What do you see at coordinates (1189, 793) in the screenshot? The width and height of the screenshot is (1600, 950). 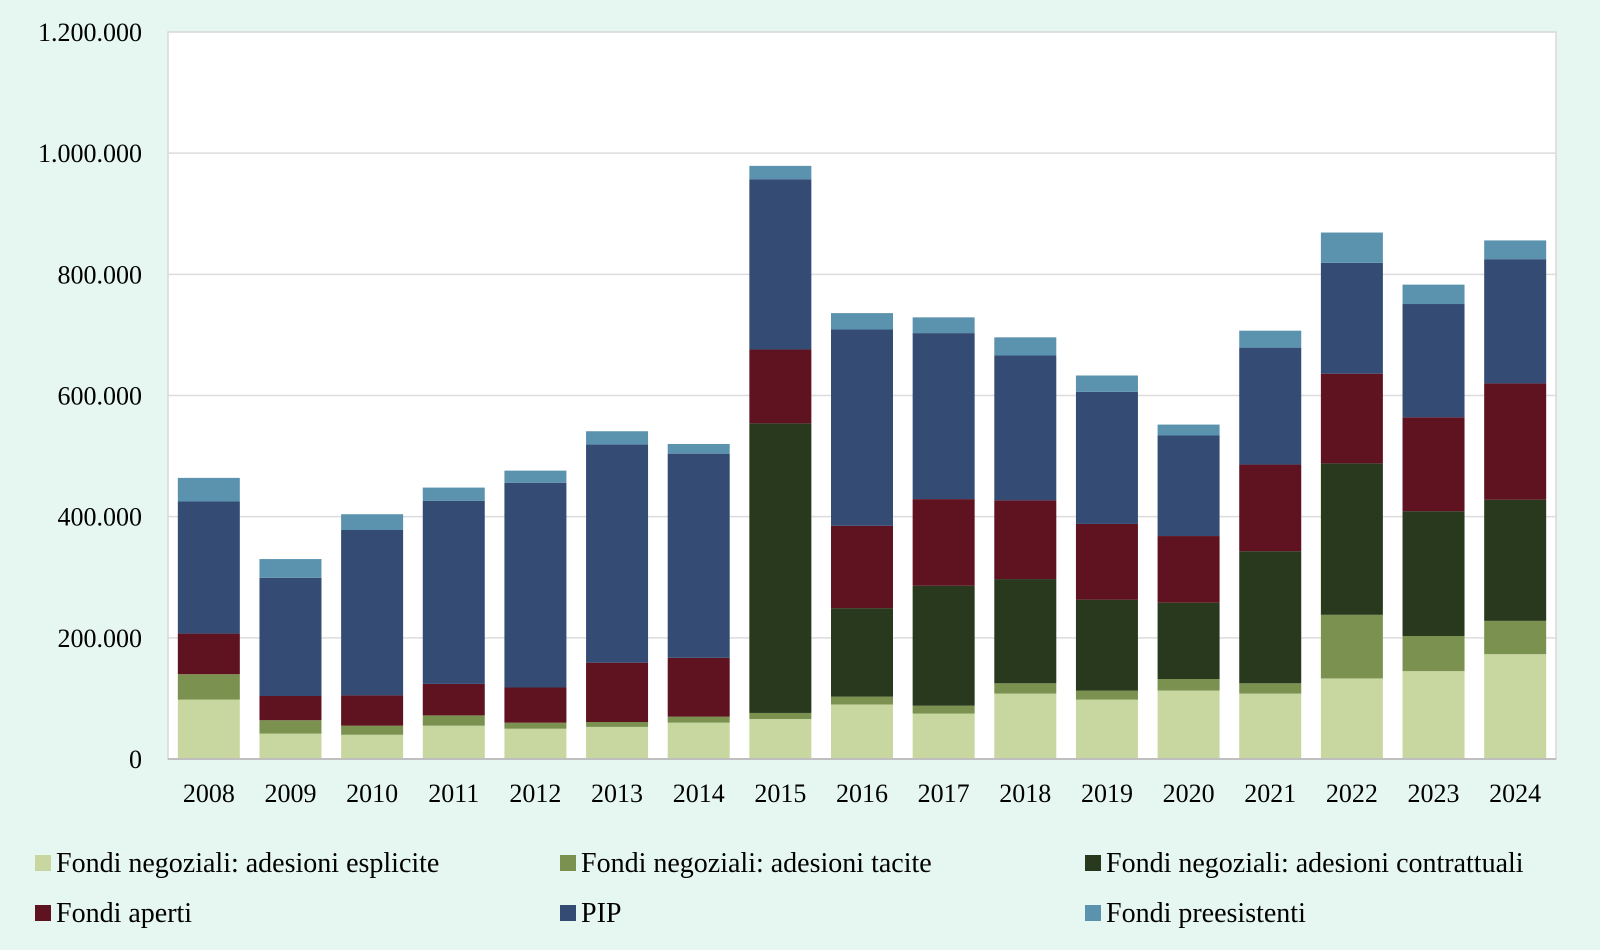 I see `x-tick-label: 2020` at bounding box center [1189, 793].